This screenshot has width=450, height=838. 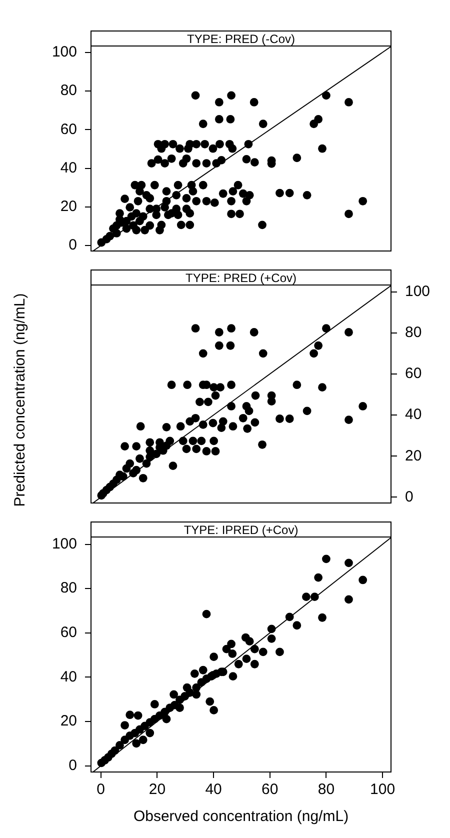 What do you see at coordinates (241, 529) in the screenshot?
I see `chart-title: TYPE: IPRED (+Cov)` at bounding box center [241, 529].